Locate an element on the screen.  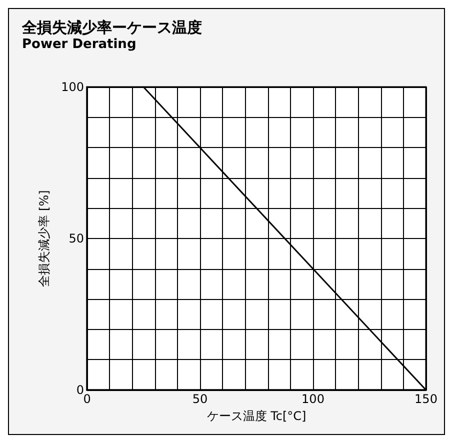
y-axis-title: 全損失減少率 [%] is located at coordinates (44, 238).